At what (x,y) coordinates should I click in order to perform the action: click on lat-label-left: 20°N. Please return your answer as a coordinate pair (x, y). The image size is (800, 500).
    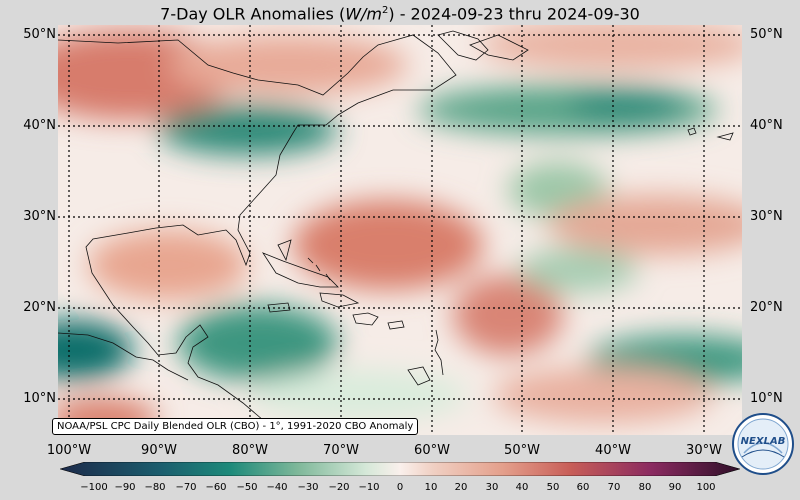
    Looking at the image, I should click on (39, 307).